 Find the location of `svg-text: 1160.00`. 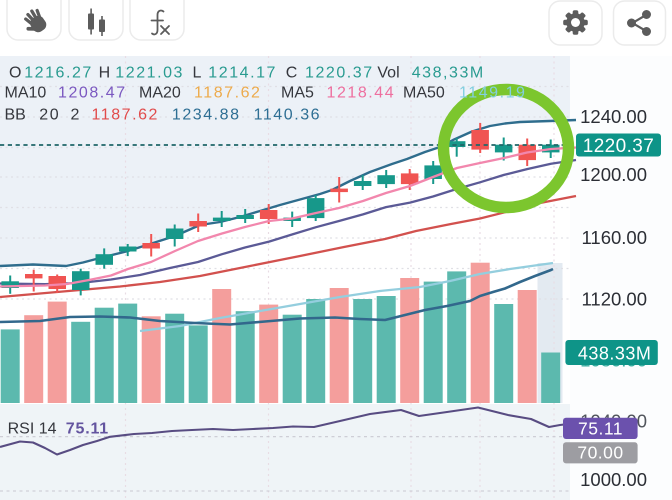

svg-text: 1160.00 is located at coordinates (615, 237).